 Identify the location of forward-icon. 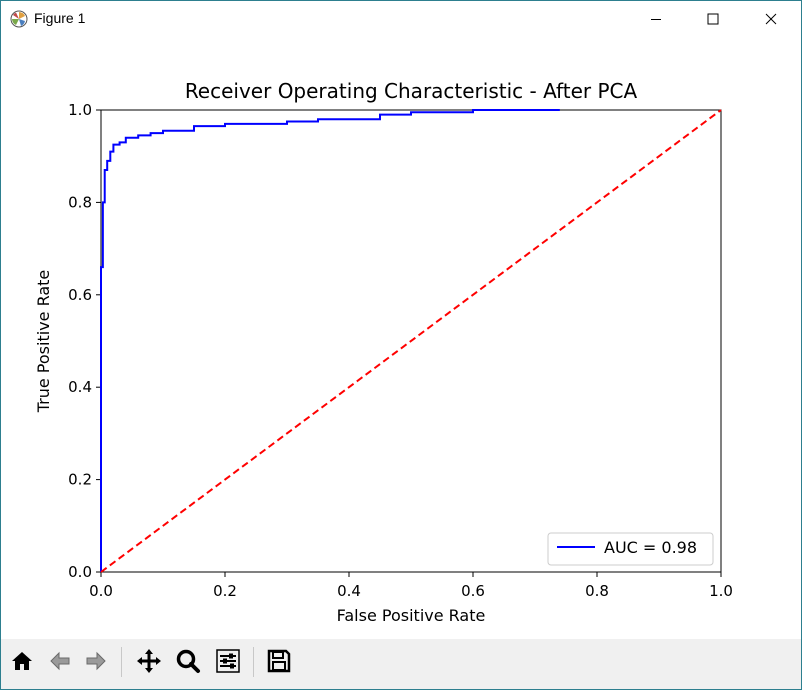
(96, 661).